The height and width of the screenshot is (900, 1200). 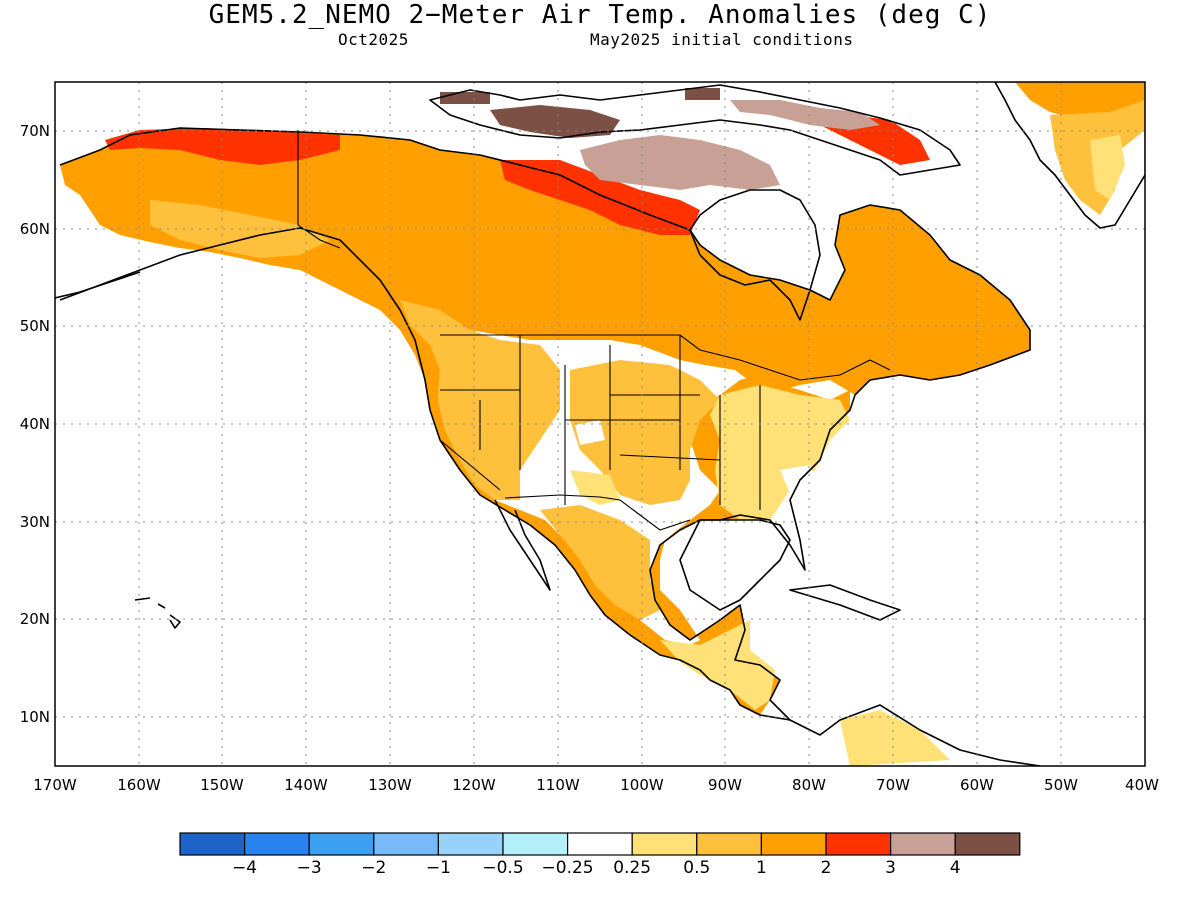 I want to click on shading-3-4-arctic, so click(x=680, y=162).